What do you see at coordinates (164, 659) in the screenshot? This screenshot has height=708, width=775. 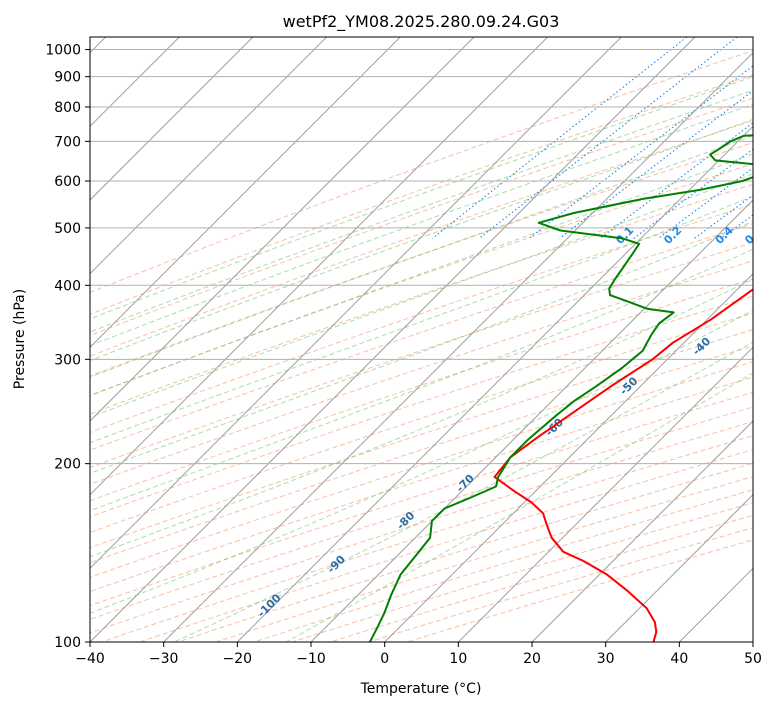 I see `x-tick-label: −30` at bounding box center [164, 659].